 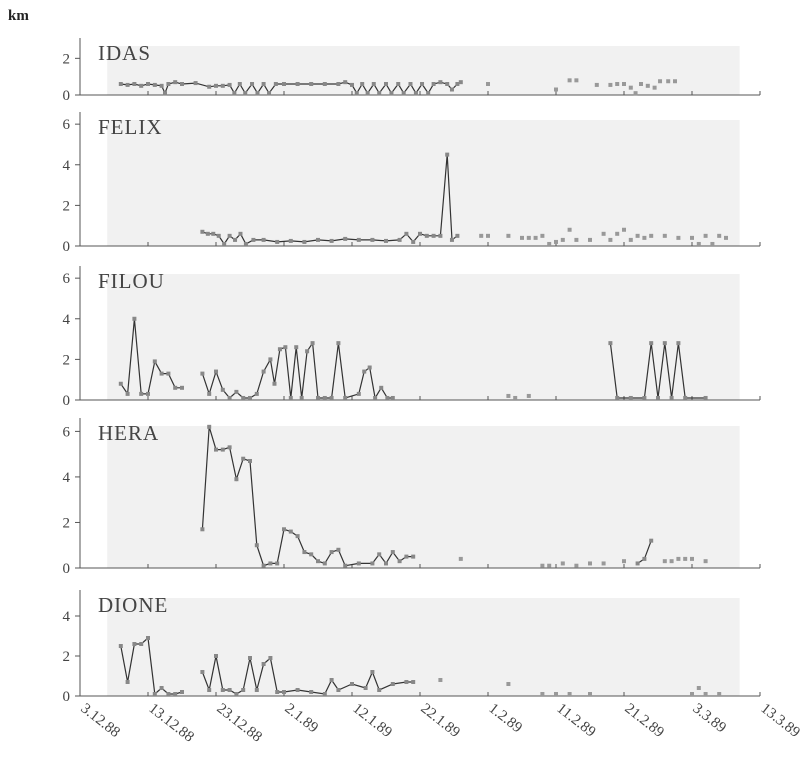 I want to click on felix-band, so click(x=423, y=183).